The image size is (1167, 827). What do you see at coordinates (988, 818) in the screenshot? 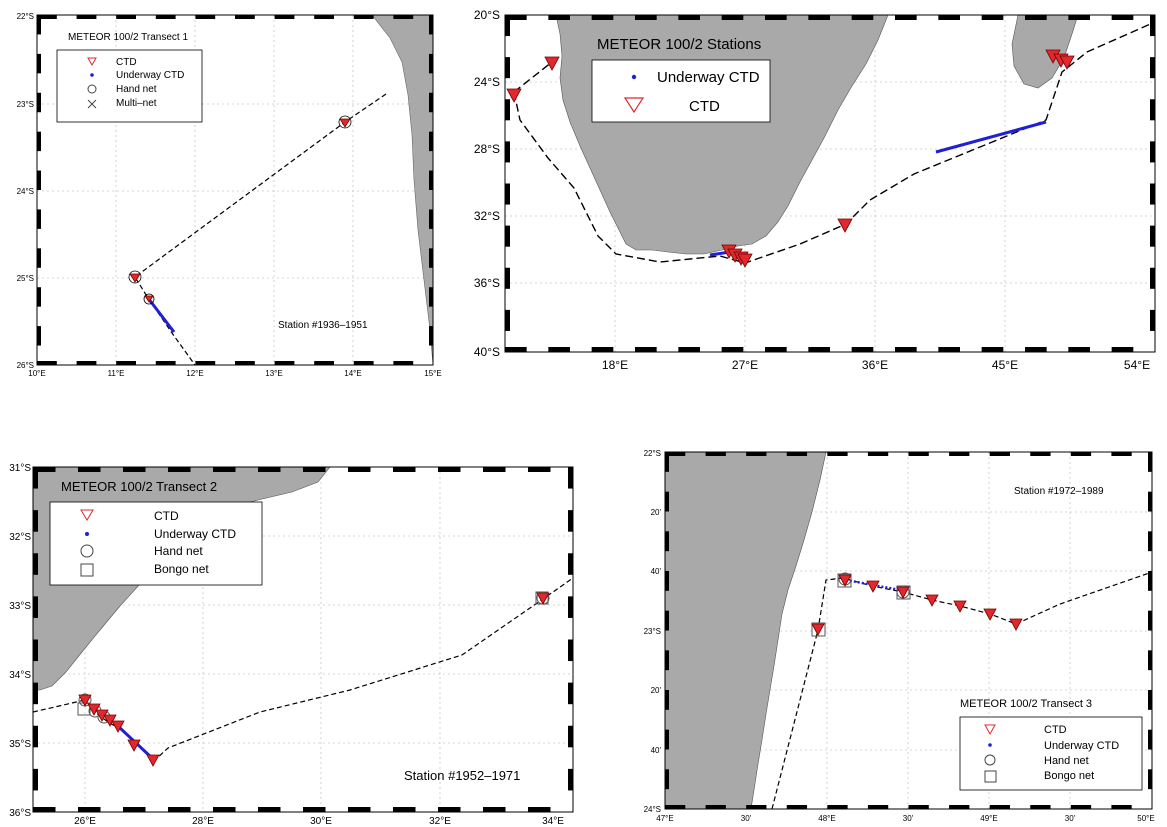
I see `svg-text: 49°E` at bounding box center [988, 818].